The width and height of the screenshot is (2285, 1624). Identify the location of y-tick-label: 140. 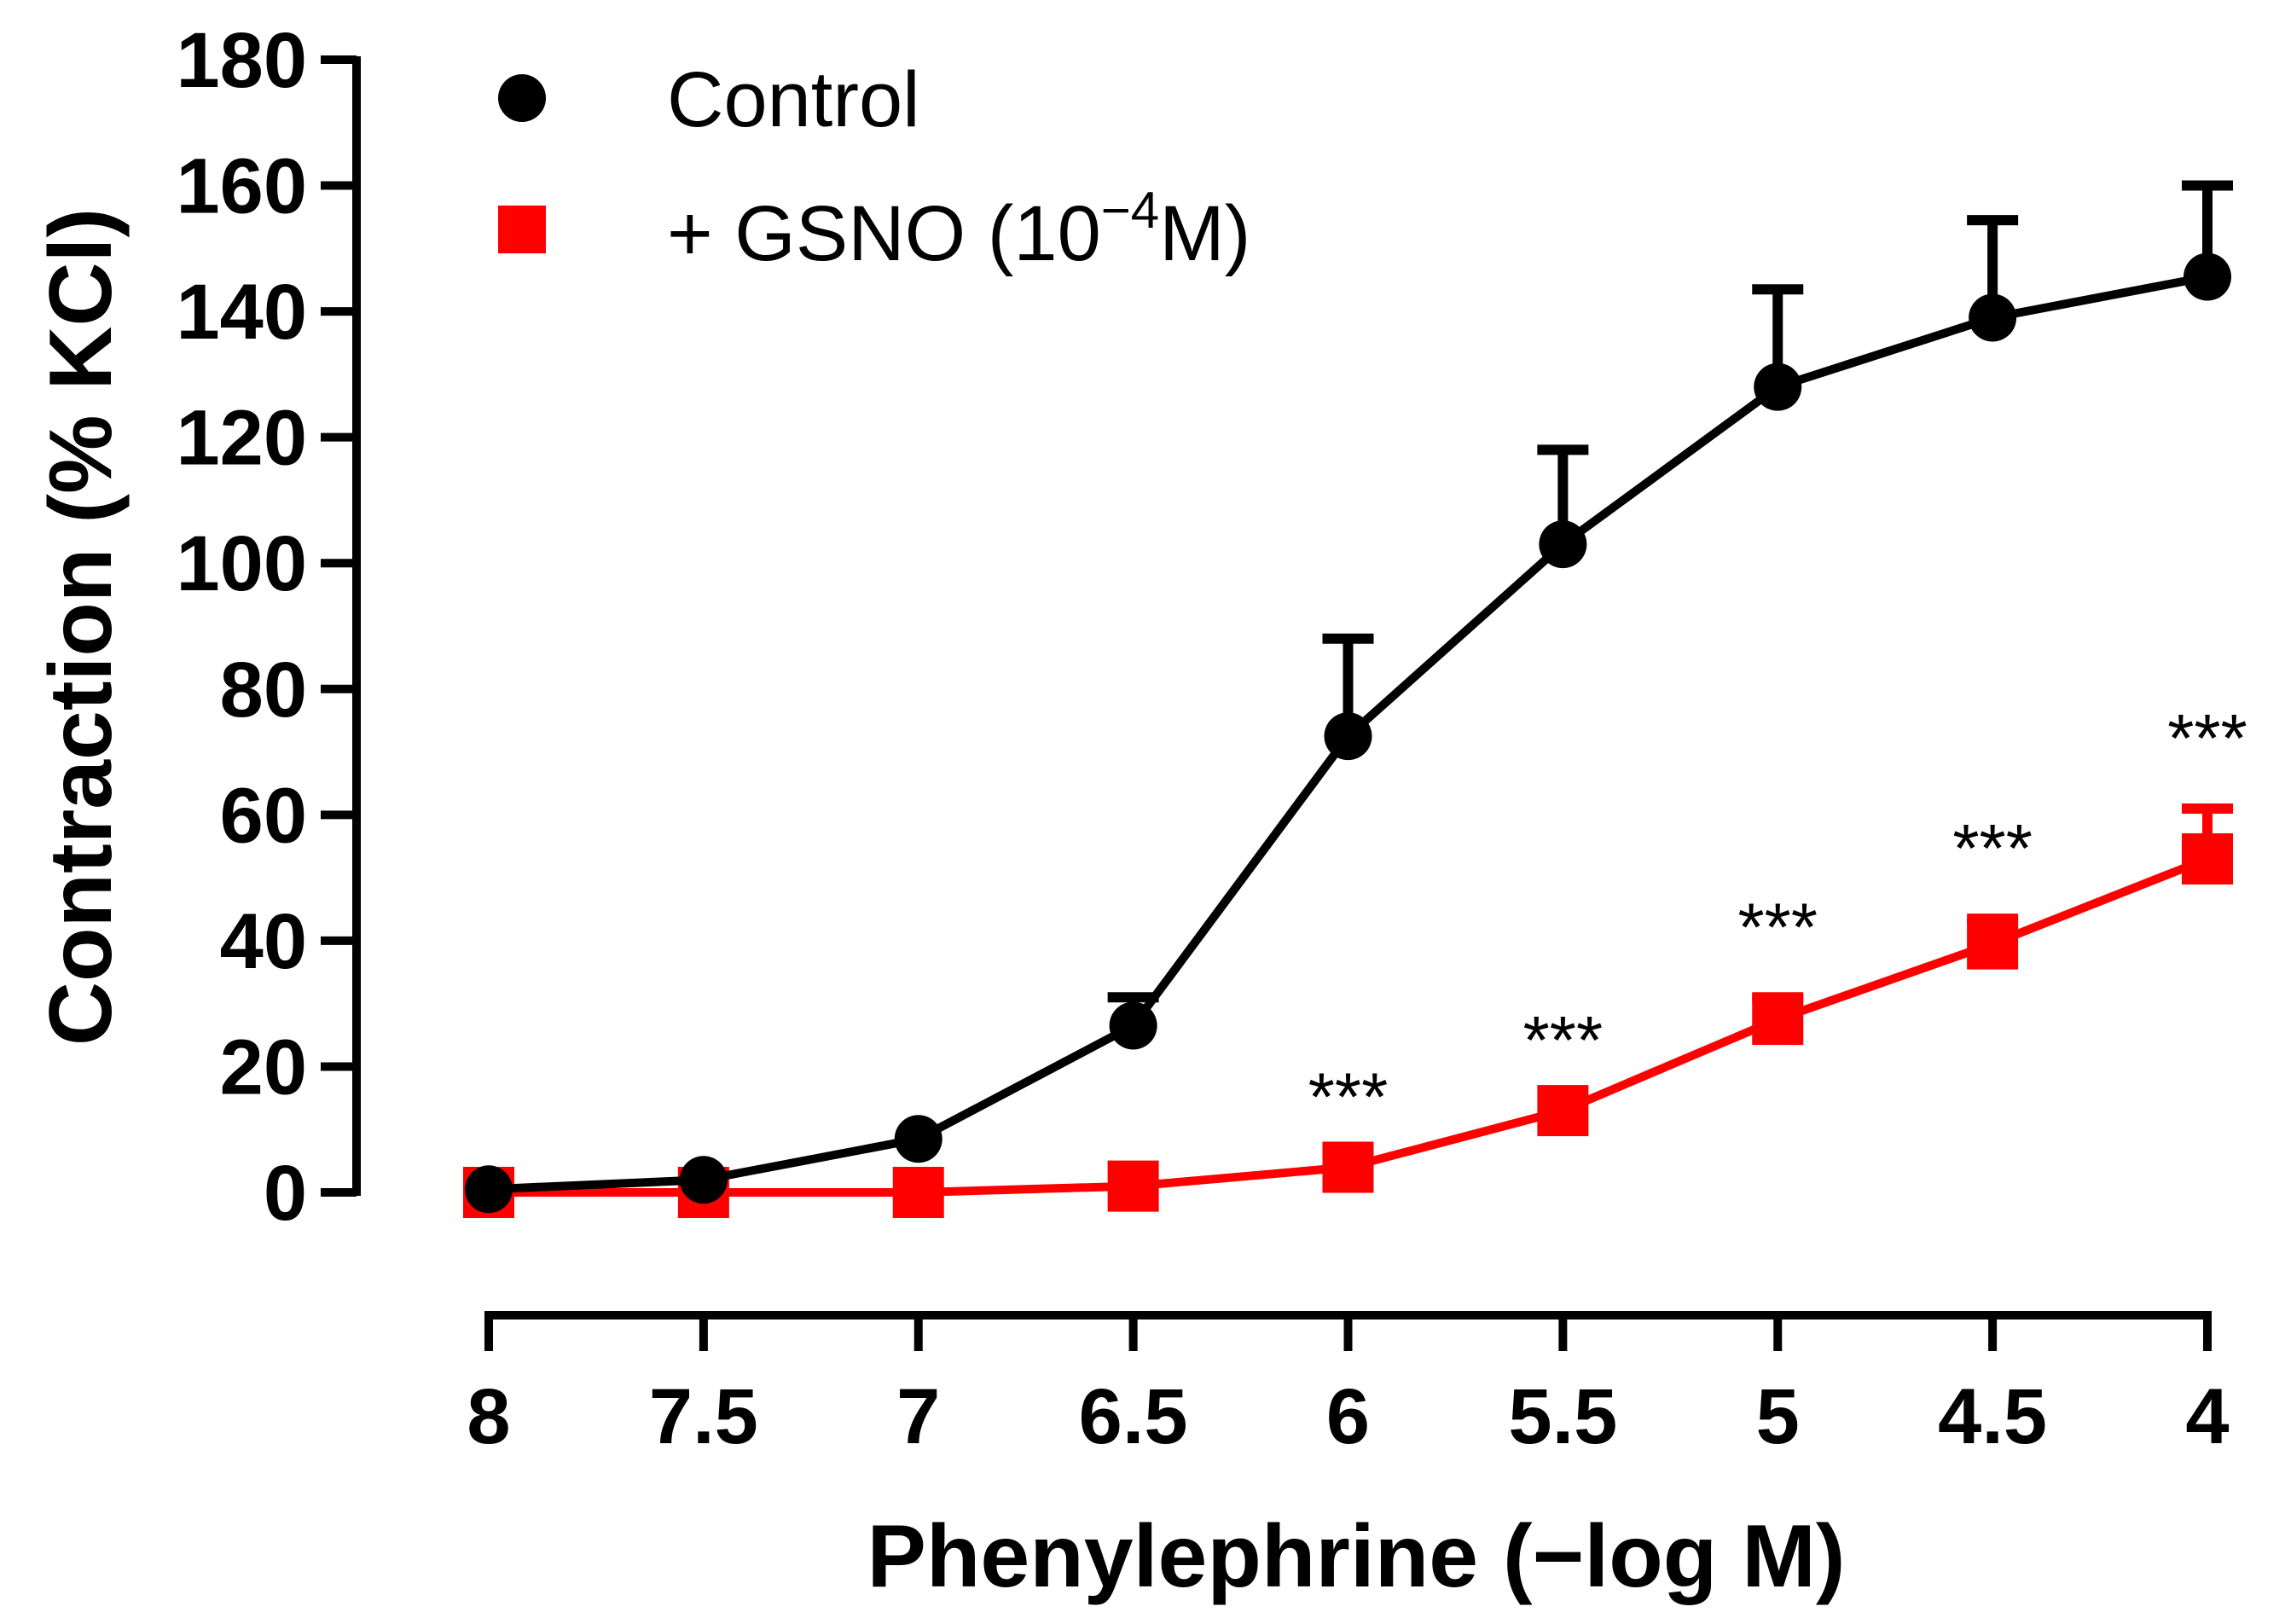
(243, 312).